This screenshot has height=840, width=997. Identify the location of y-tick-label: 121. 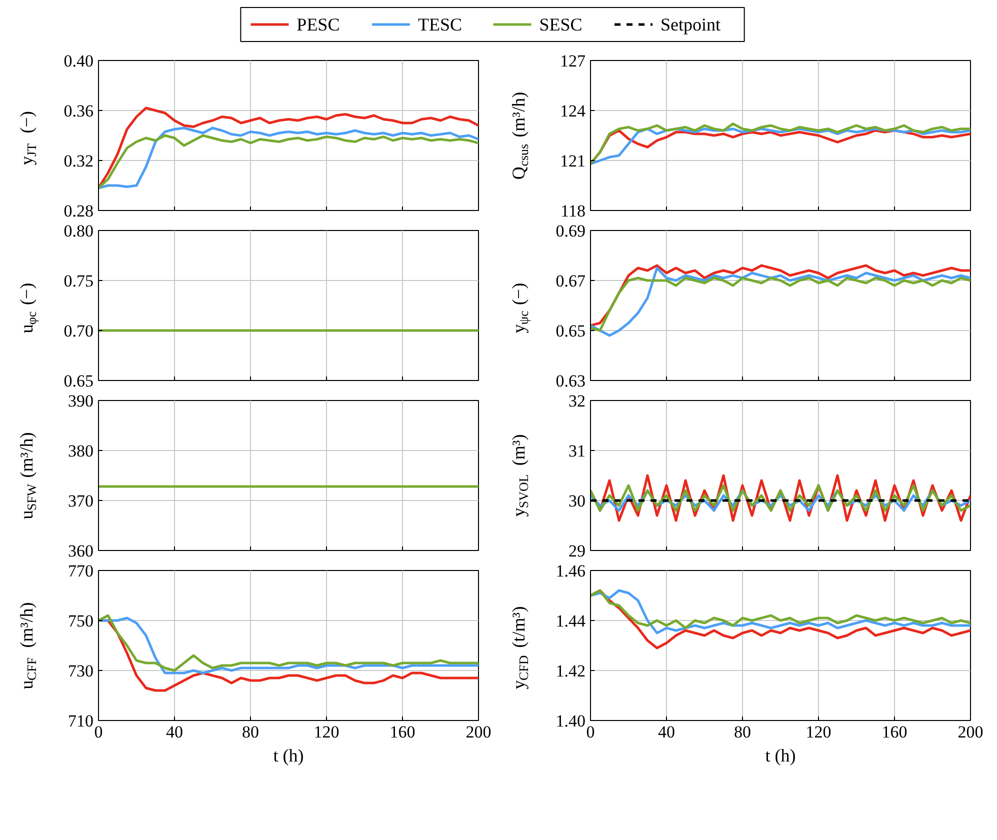
(573, 161).